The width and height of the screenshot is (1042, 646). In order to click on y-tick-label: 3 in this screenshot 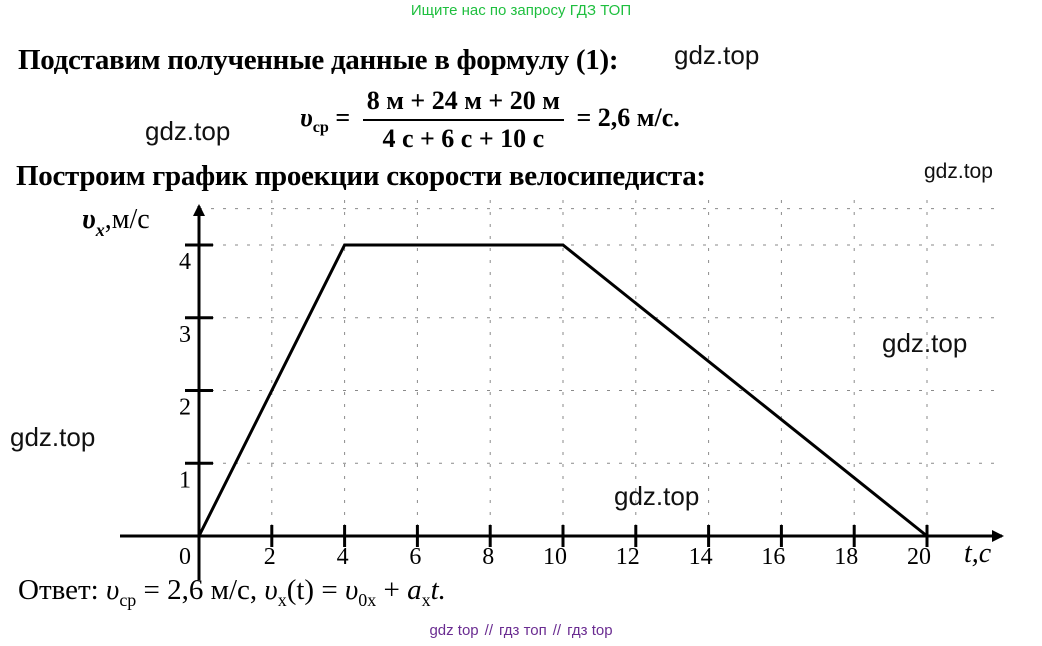, I will do `click(185, 335)`.